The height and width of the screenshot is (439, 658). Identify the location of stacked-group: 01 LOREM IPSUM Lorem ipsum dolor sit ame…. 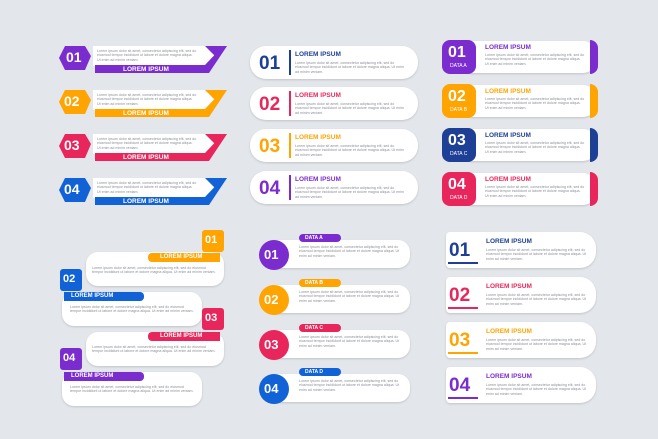
(145, 330).